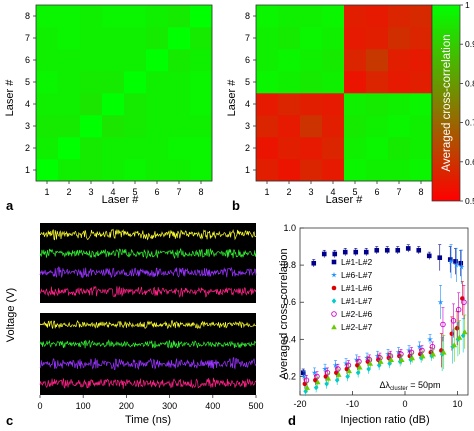 The height and width of the screenshot is (431, 474). What do you see at coordinates (212, 406) in the screenshot?
I see `scope-xtick-label: 400` at bounding box center [212, 406].